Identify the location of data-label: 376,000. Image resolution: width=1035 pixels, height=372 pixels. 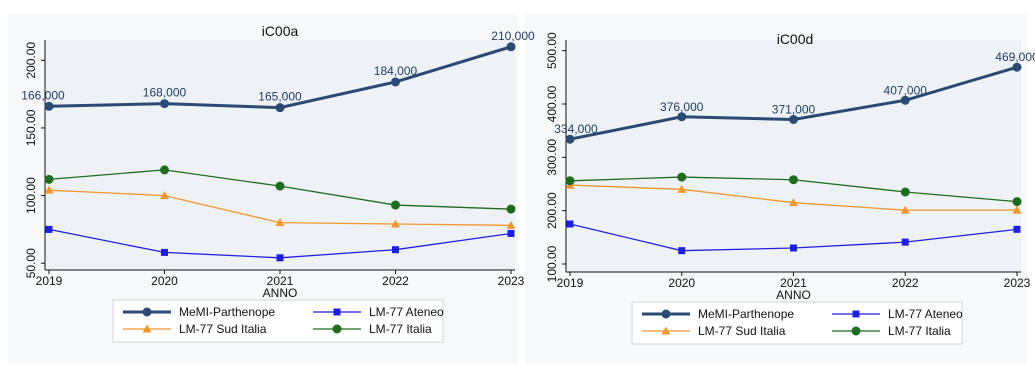
(682, 107).